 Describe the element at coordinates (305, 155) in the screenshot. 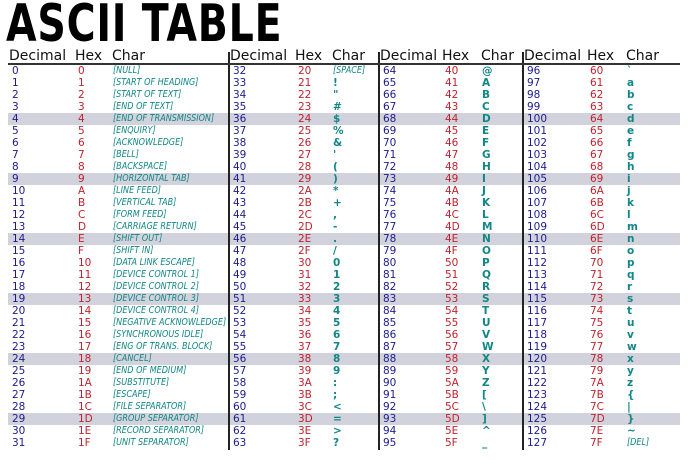

I see `hex-value: 27` at that location.